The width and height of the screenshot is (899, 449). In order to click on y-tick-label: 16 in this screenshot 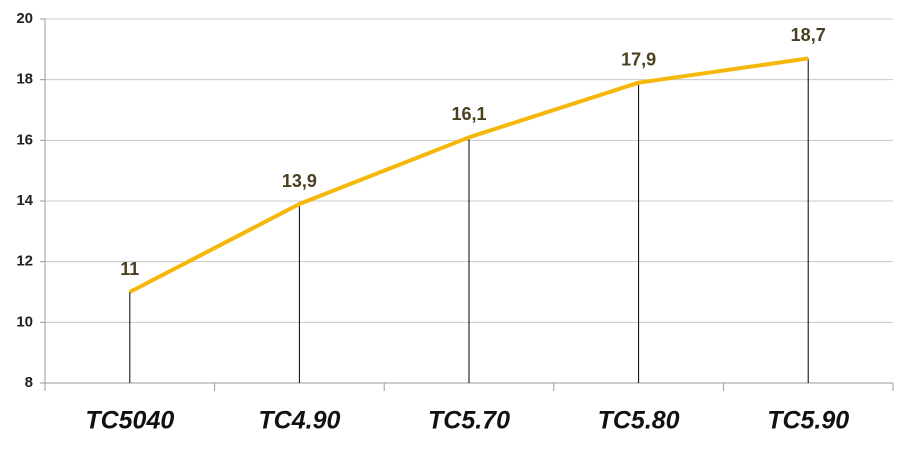, I will do `click(24, 139)`.